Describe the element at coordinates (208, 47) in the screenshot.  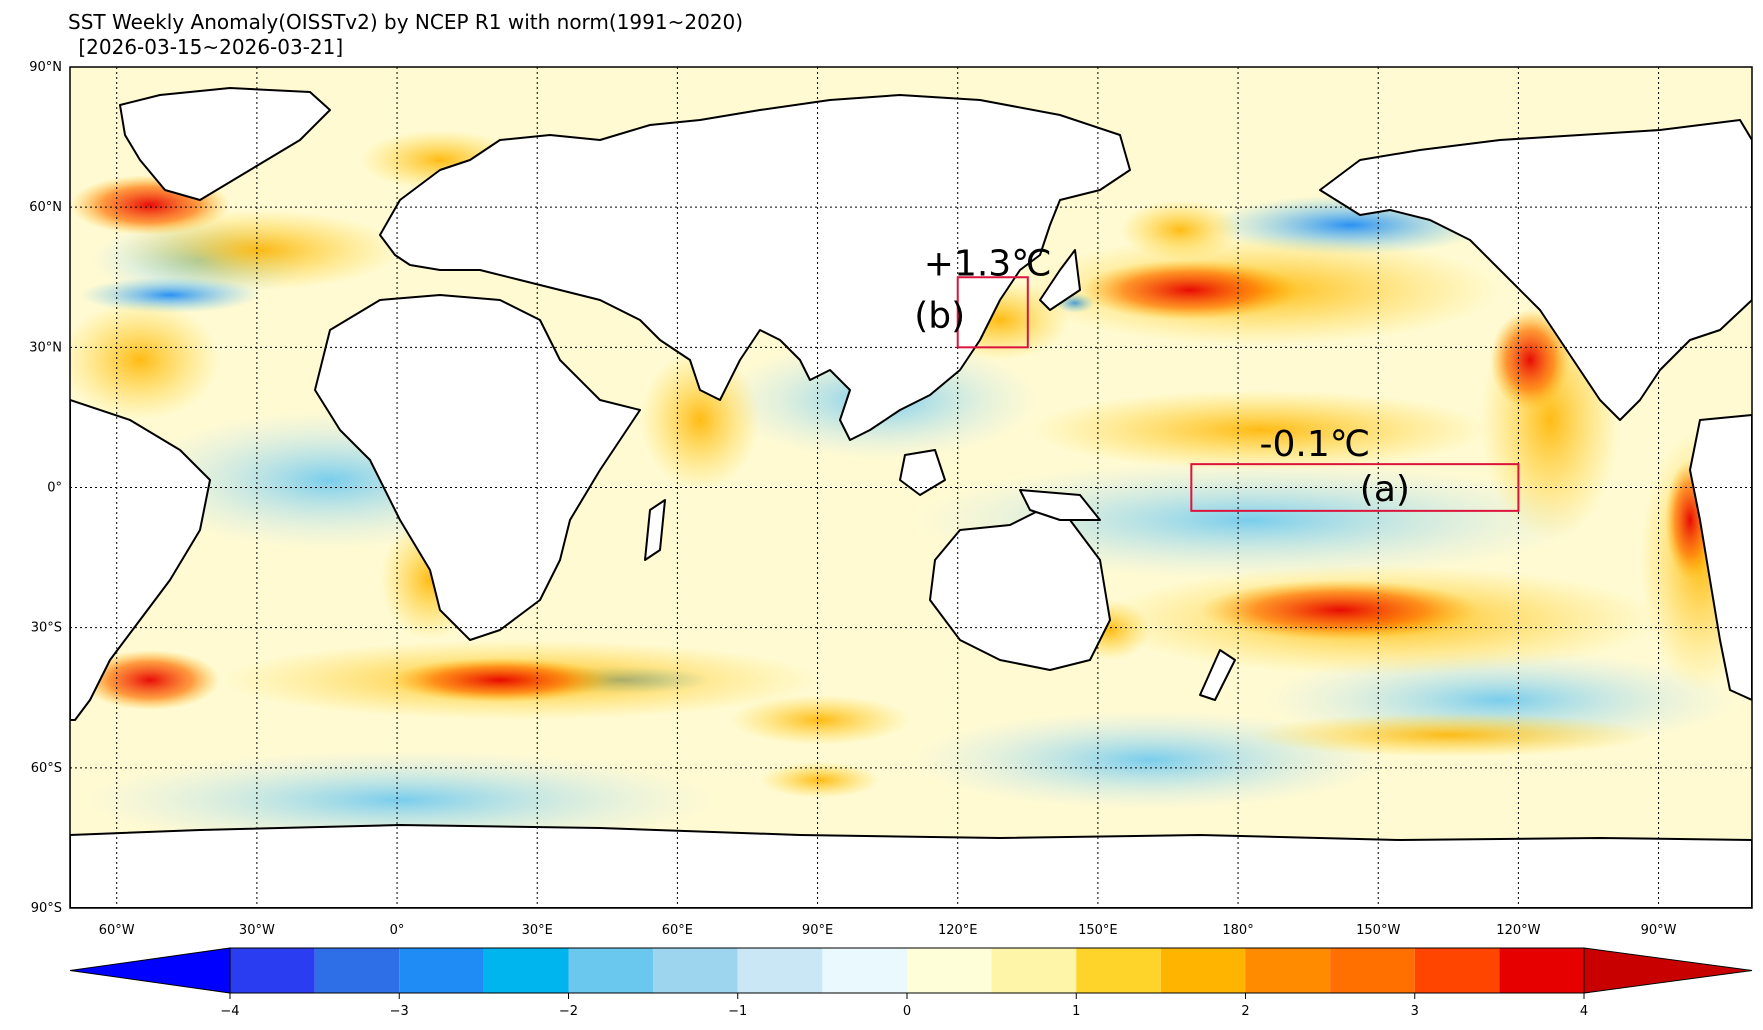
I see `chart-subtitle: [2026-03-15~2026-03-21]` at that location.